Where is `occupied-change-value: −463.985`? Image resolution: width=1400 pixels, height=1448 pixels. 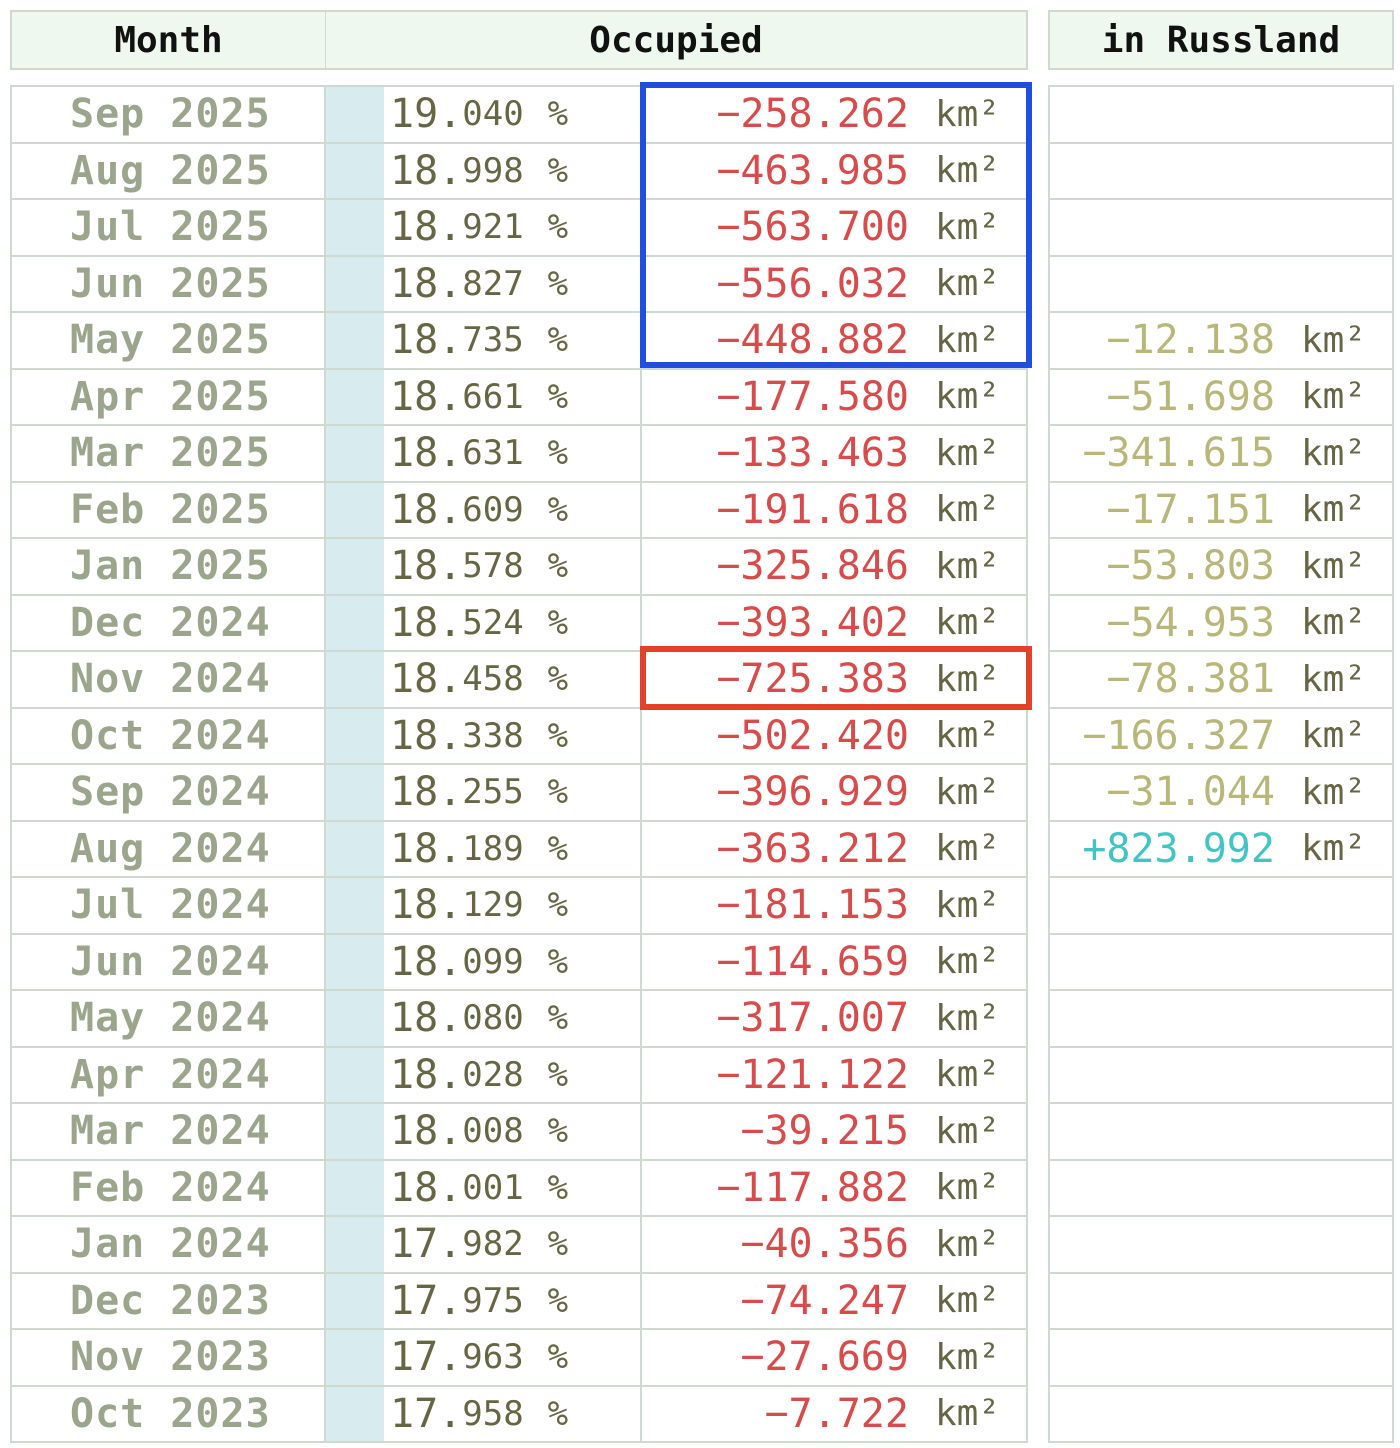 occupied-change-value: −463.985 is located at coordinates (812, 170).